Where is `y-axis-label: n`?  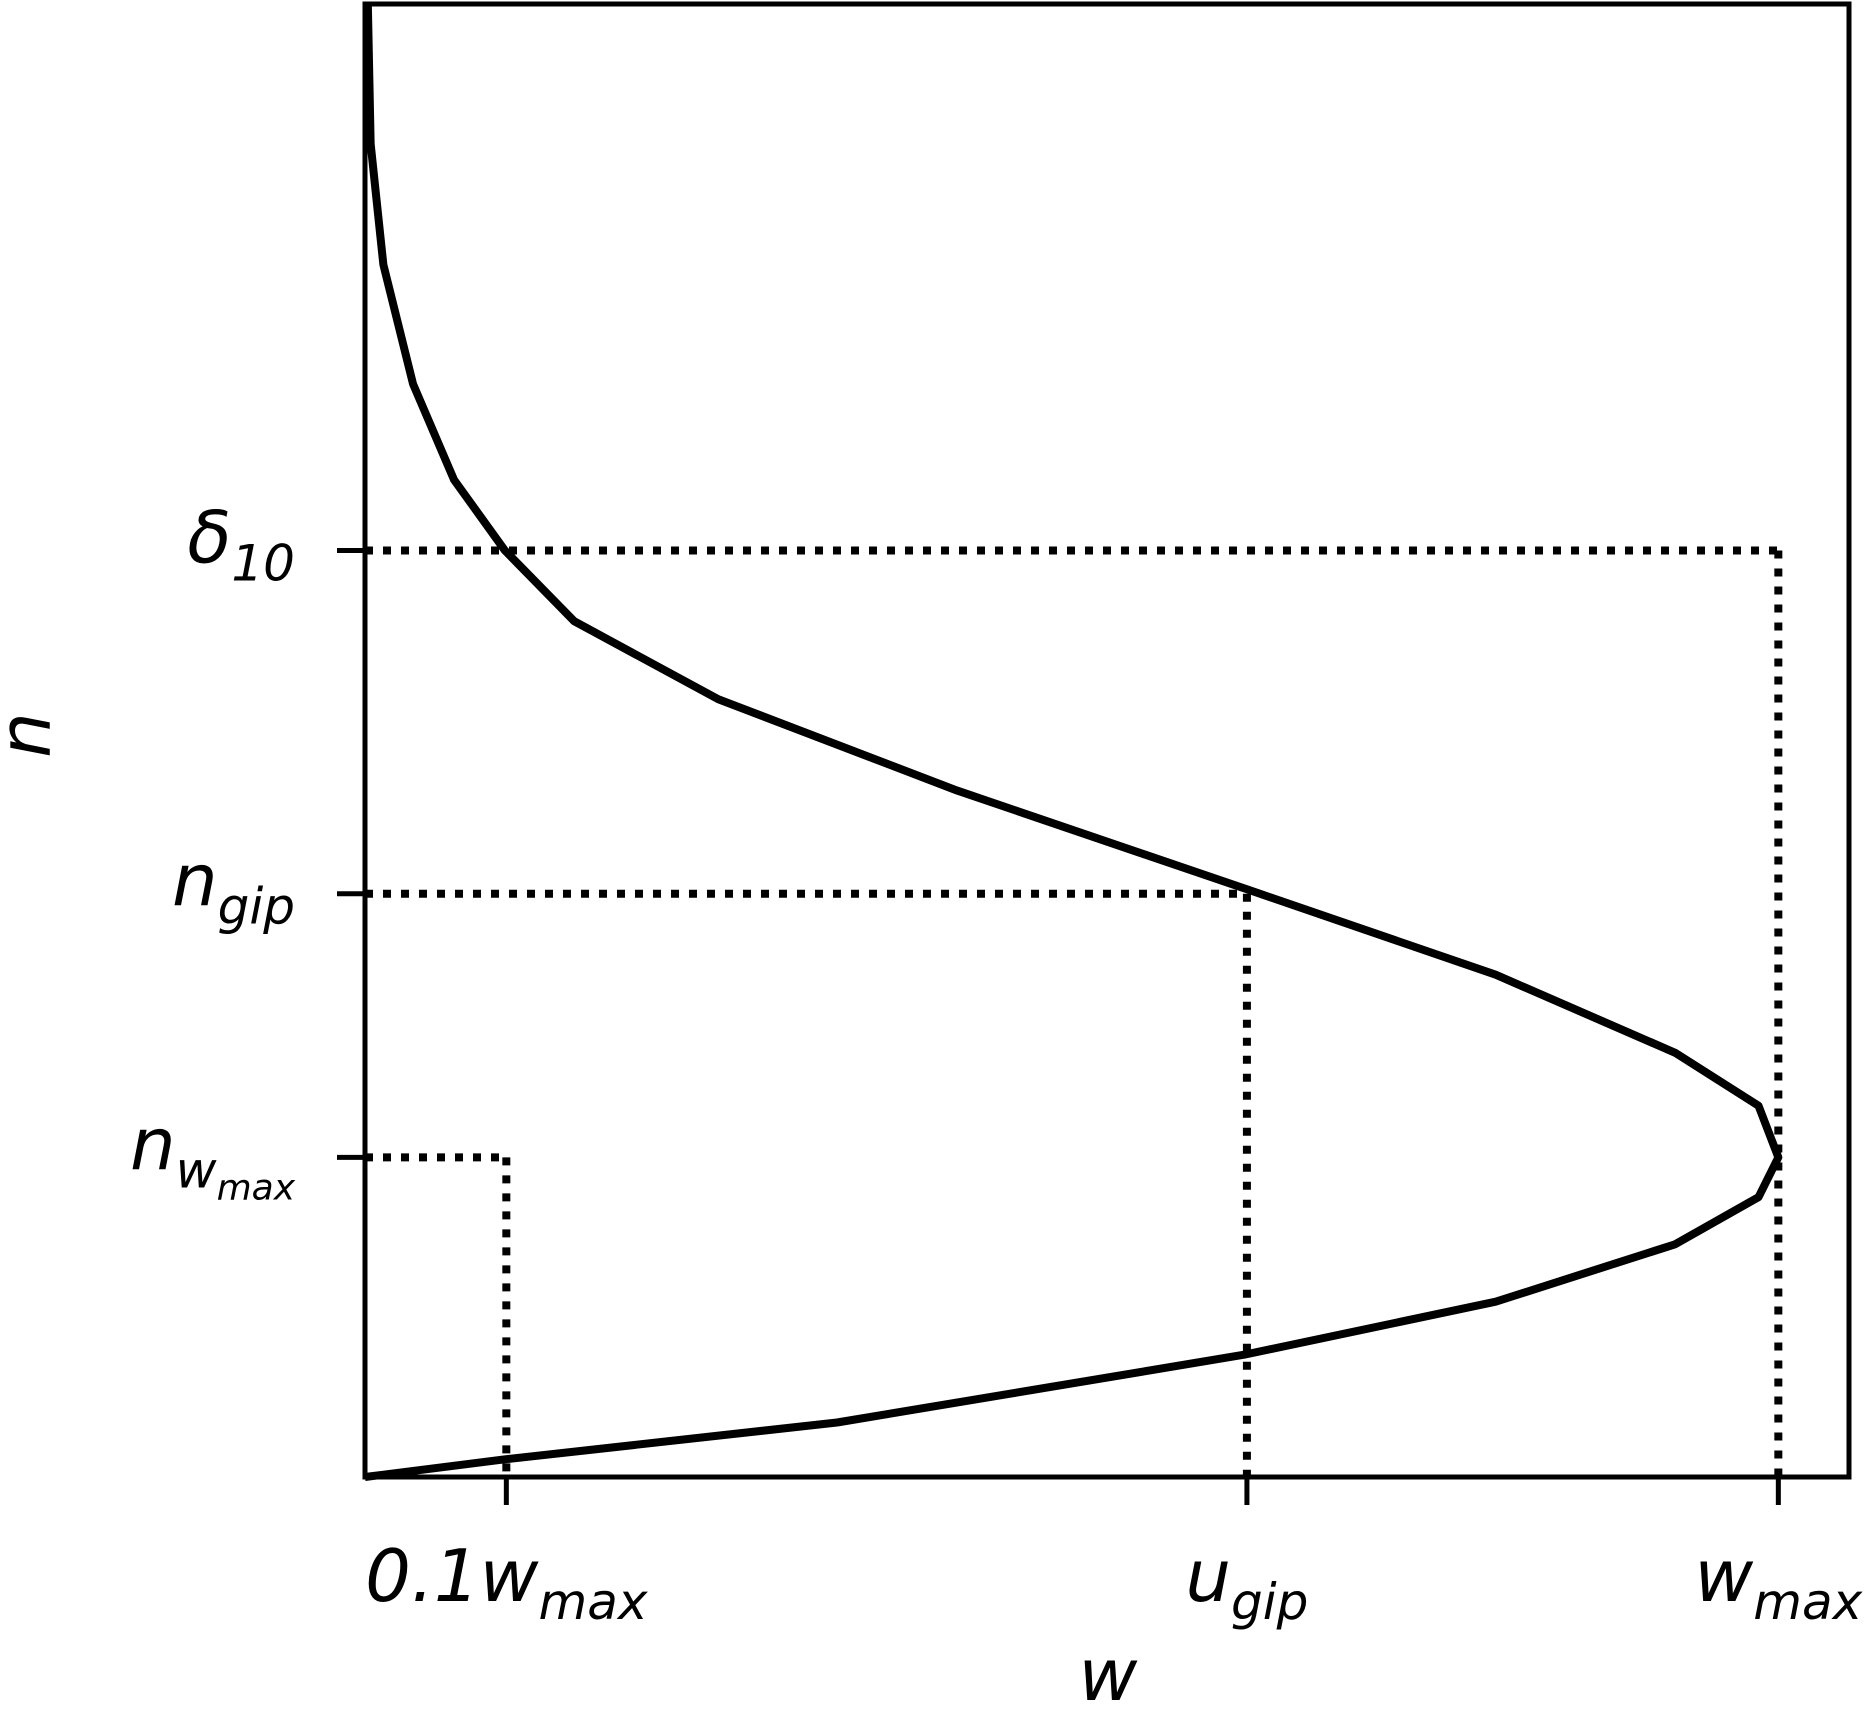
y-axis-label: n is located at coordinates (33, 735).